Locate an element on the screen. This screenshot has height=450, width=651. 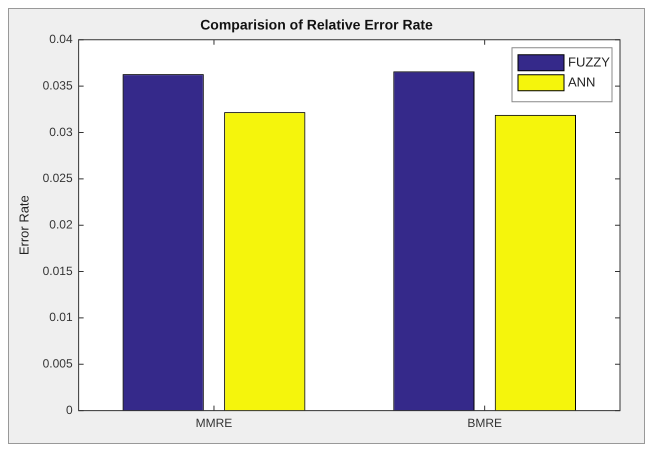
y-tick-label: 0.035 is located at coordinates (57, 85).